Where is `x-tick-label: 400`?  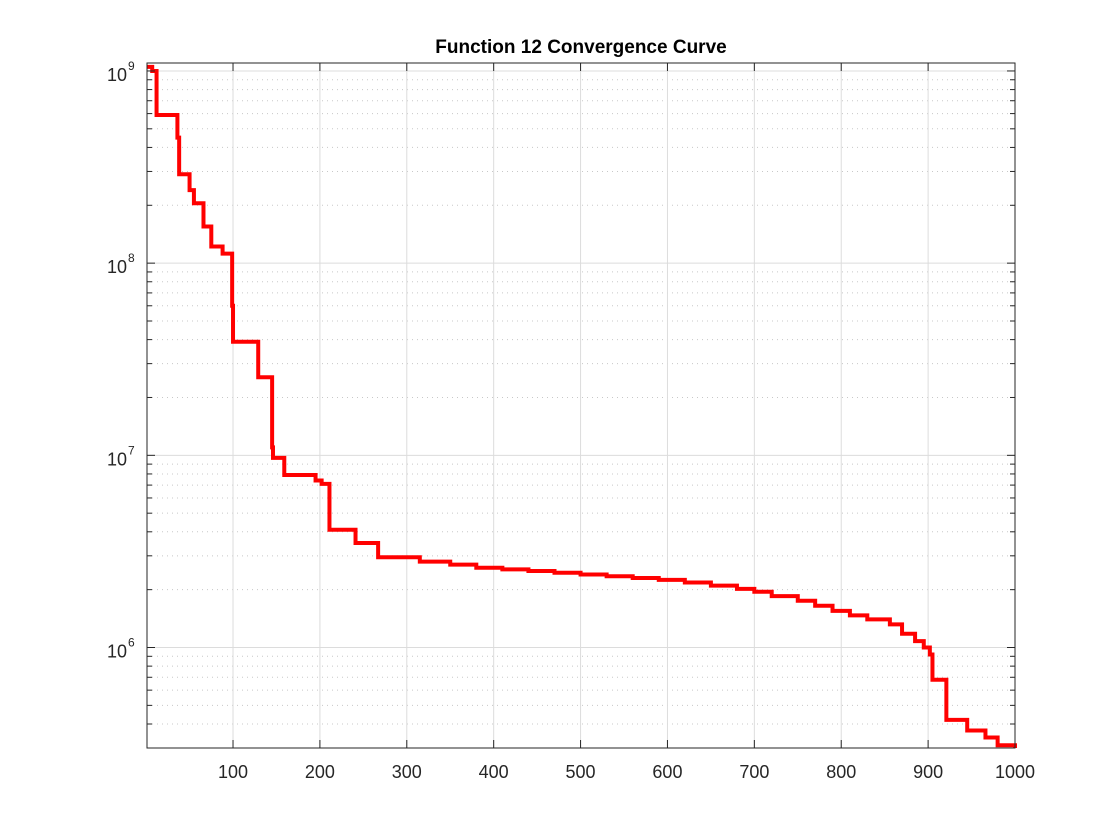 x-tick-label: 400 is located at coordinates (494, 772).